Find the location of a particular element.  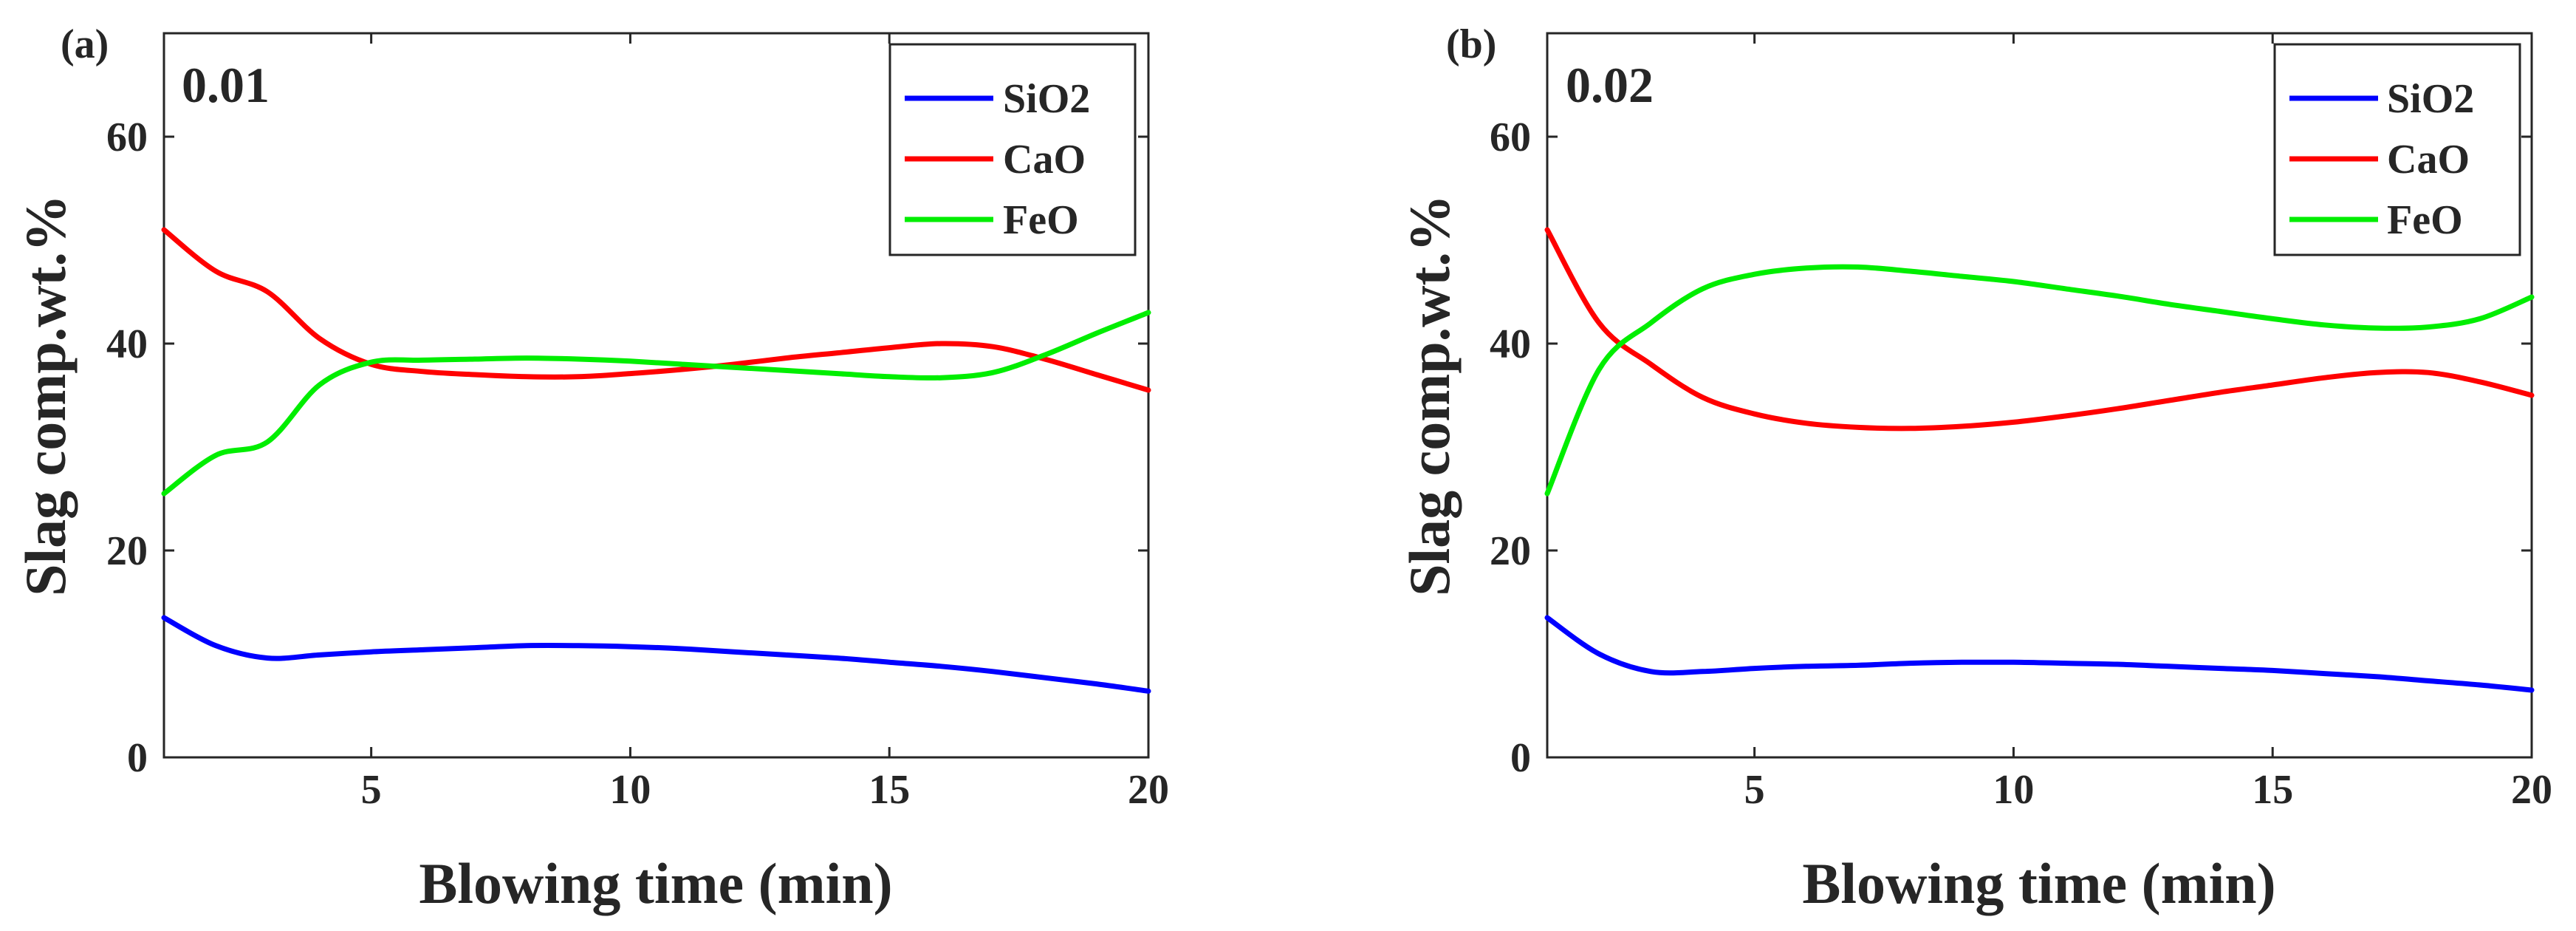

panel-b-panel-label: (b) is located at coordinates (1471, 44).